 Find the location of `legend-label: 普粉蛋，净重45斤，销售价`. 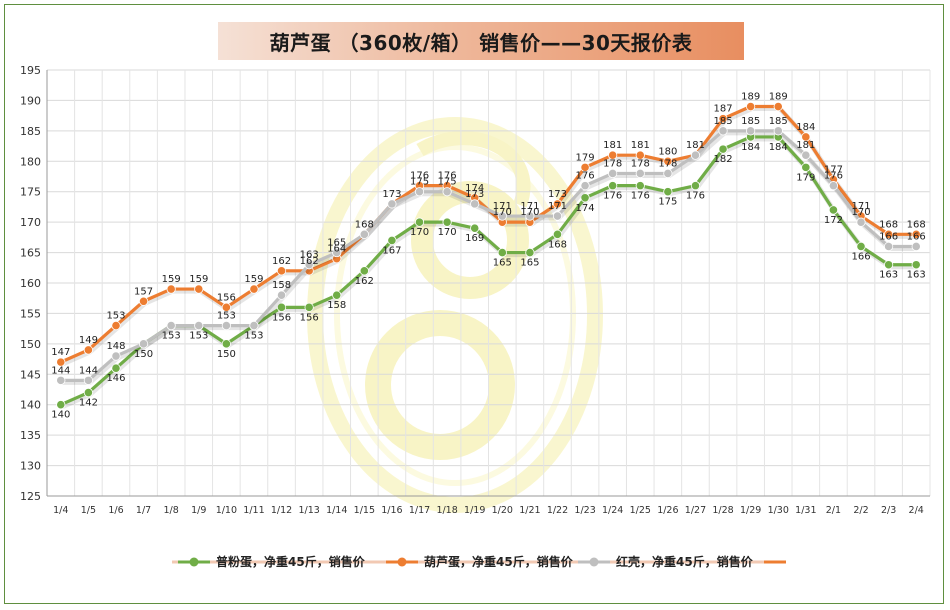

legend-label: 普粉蛋，净重45斤，销售价 is located at coordinates (291, 561).